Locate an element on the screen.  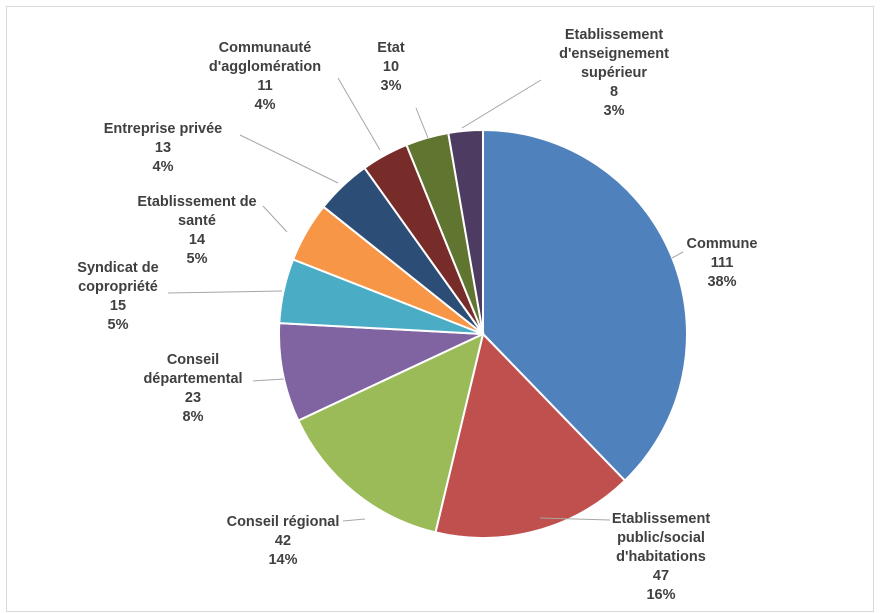
data-label: Etat 10 3% is located at coordinates (391, 67).